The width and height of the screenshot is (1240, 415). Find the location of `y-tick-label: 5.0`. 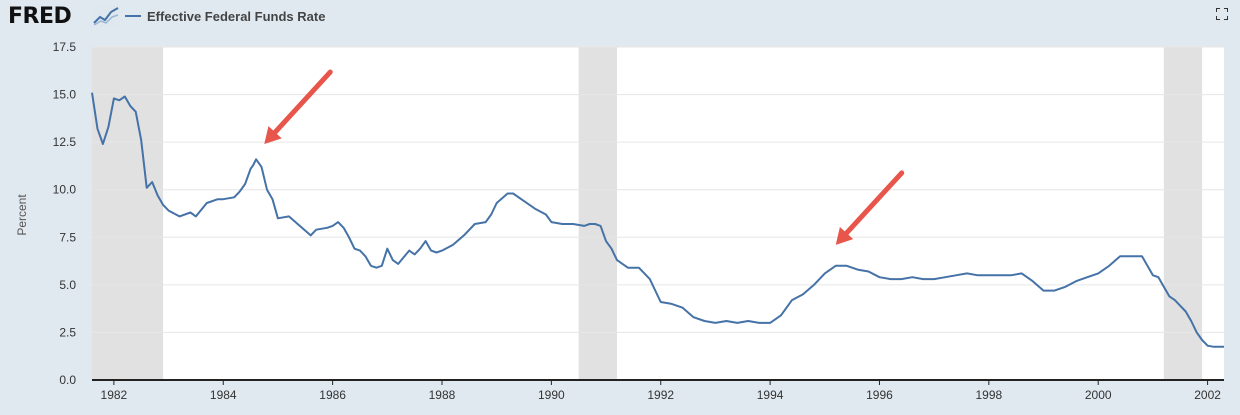

y-tick-label: 5.0 is located at coordinates (67, 285).